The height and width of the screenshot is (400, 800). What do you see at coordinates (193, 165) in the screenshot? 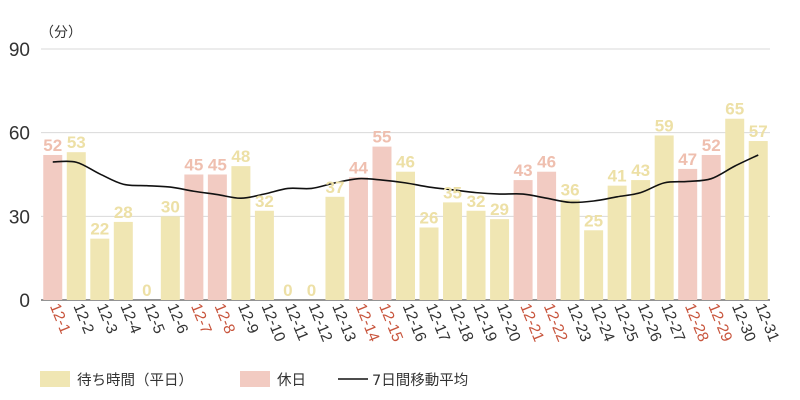
I see `data-label-12-7: 45` at bounding box center [193, 165].